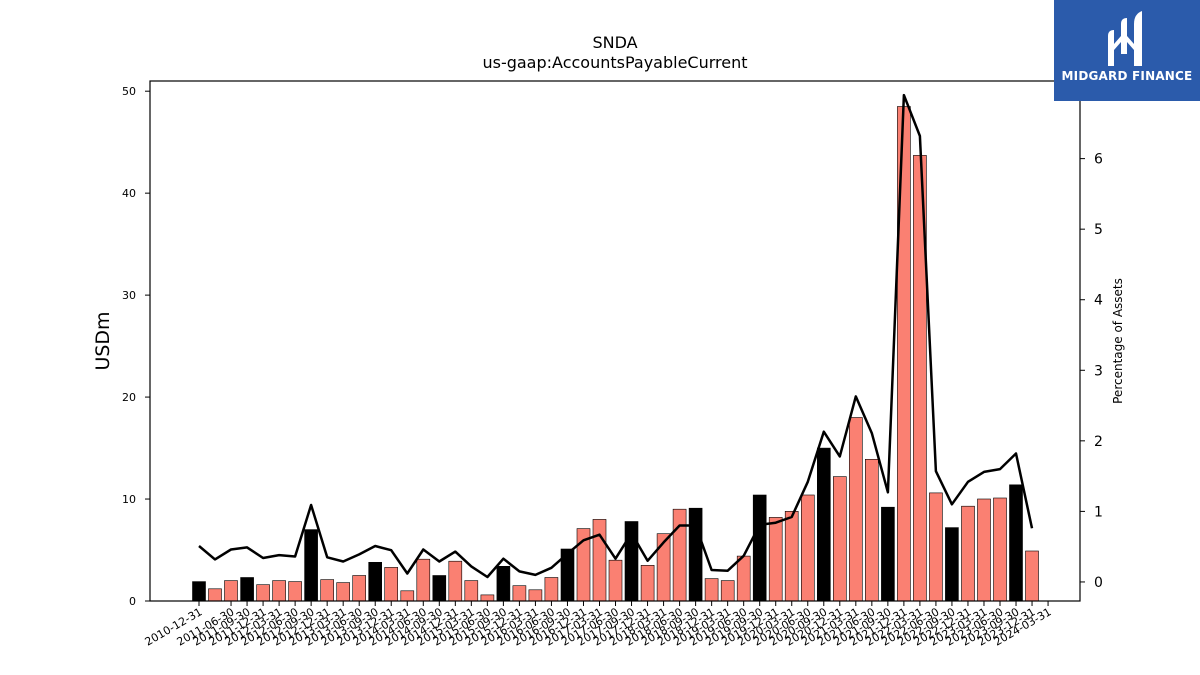 This screenshot has height=675, width=1200. What do you see at coordinates (1127, 76) in the screenshot?
I see `brand-name: MIDGARD FINANCE` at bounding box center [1127, 76].